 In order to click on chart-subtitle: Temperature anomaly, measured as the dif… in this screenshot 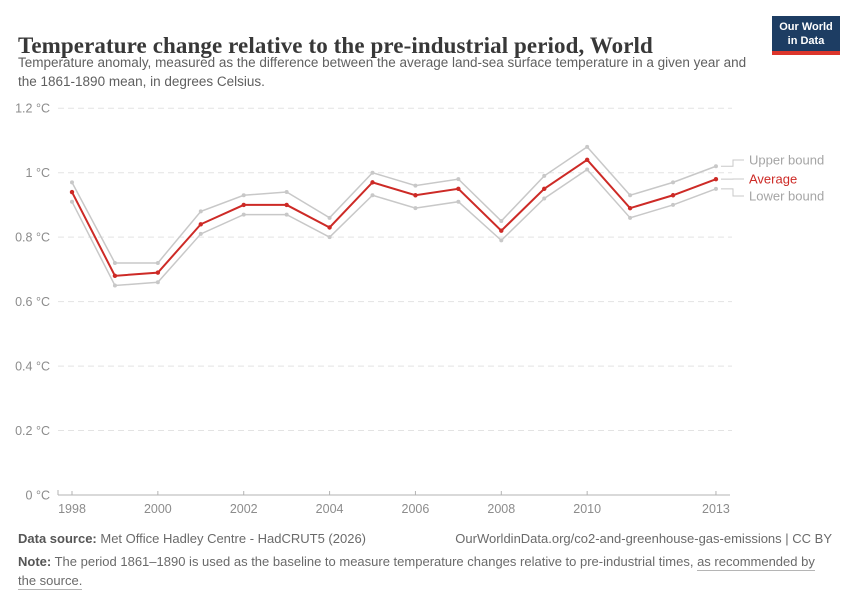, I will do `click(382, 72)`.